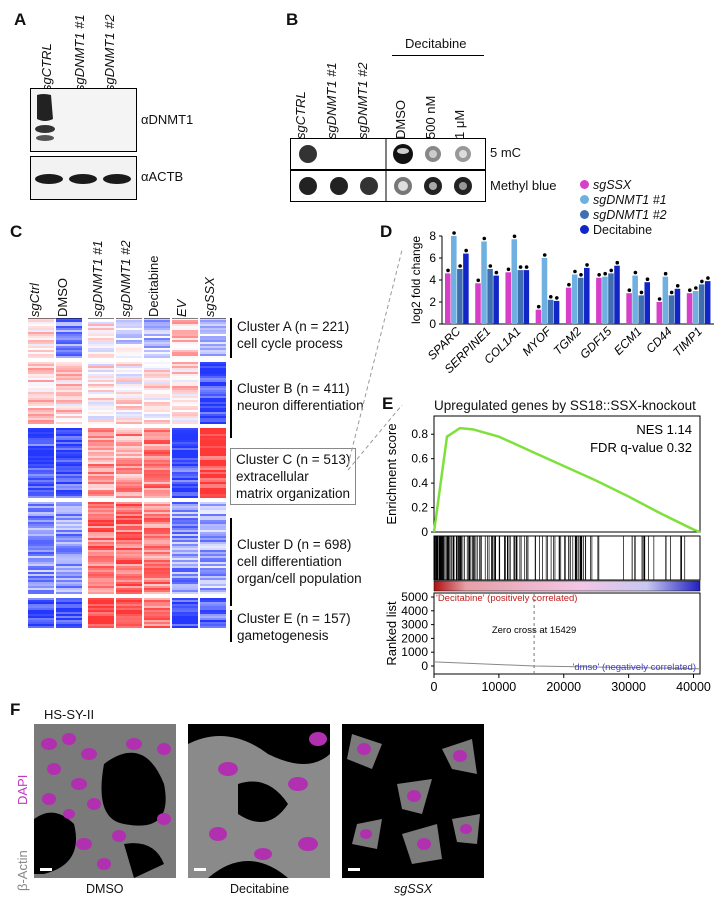 The image size is (724, 900). Describe the element at coordinates (413, 801) in the screenshot. I see `micrograph-sgssx-art` at that location.